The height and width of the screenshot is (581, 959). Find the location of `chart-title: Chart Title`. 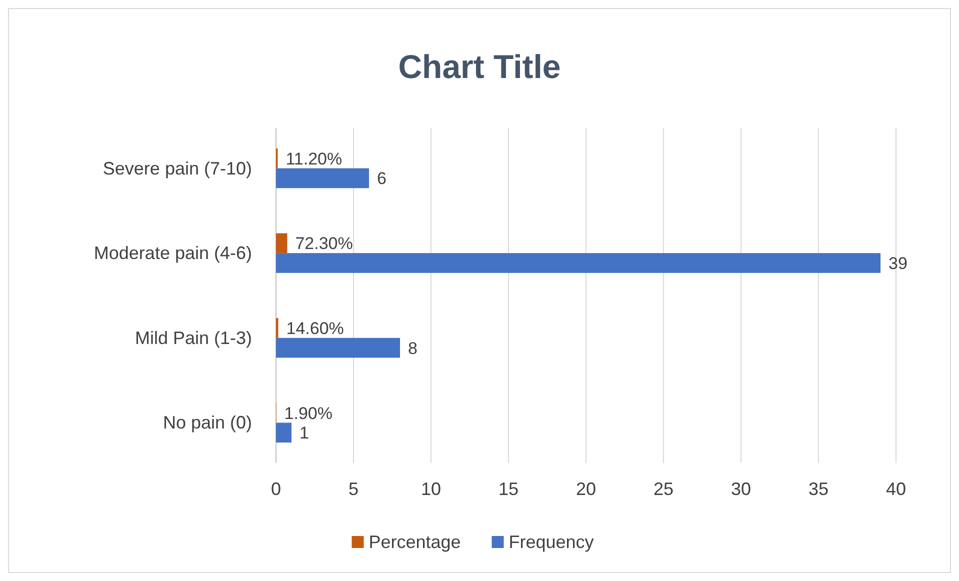

chart-title: Chart Title is located at coordinates (479, 66).